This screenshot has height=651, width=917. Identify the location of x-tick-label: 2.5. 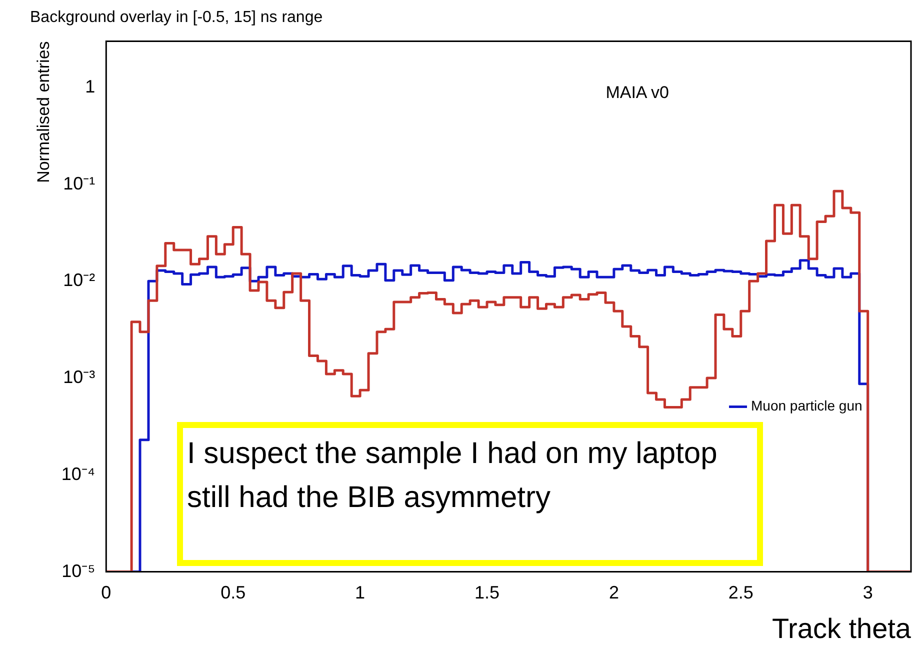
(741, 592).